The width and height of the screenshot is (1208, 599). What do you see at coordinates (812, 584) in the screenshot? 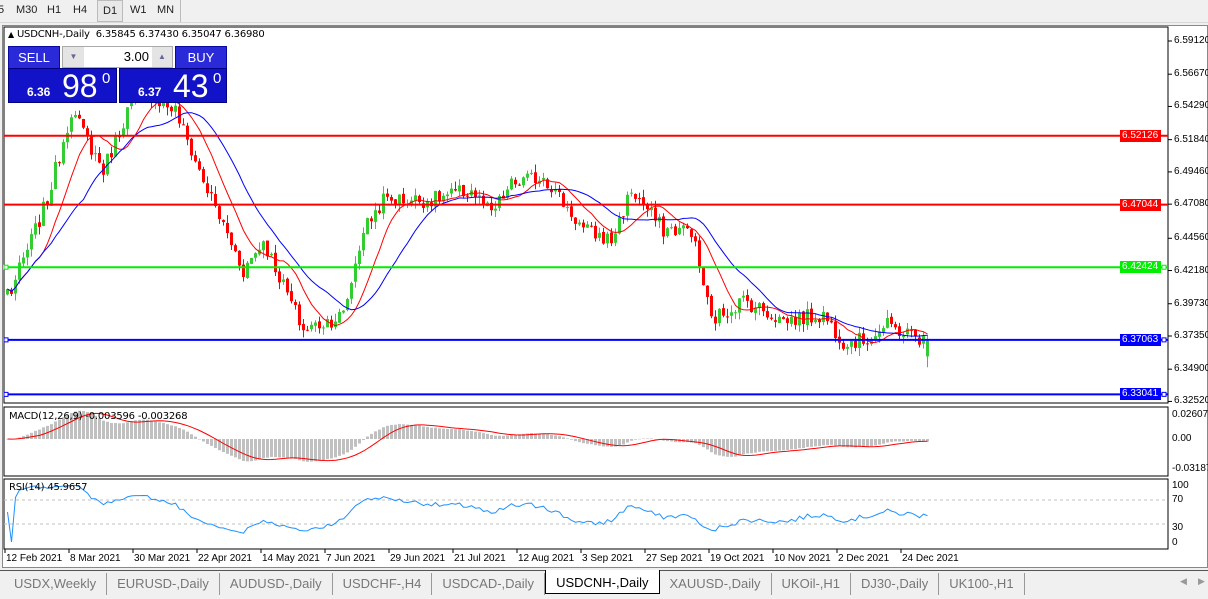
I see `chart-tab: UKOil-,H1` at bounding box center [812, 584].